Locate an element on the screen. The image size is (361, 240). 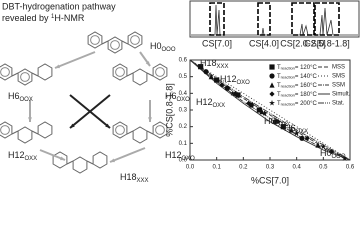
label-sub: OOX is located at coordinates (26, 100).